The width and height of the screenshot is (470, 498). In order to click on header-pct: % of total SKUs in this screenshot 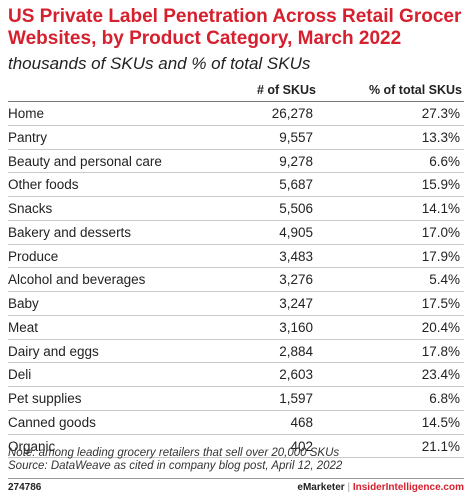, I will do `click(415, 90)`.